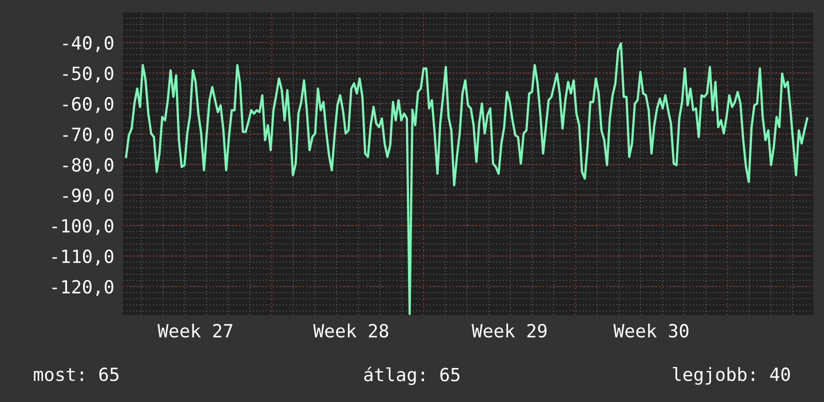  What do you see at coordinates (88, 166) in the screenshot?
I see `y-tick-label: -80,0` at bounding box center [88, 166].